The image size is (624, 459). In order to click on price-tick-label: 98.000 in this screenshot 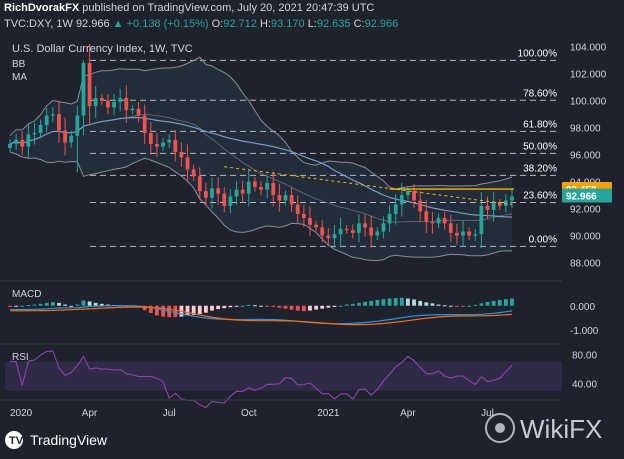, I will do `click(585, 129)`.